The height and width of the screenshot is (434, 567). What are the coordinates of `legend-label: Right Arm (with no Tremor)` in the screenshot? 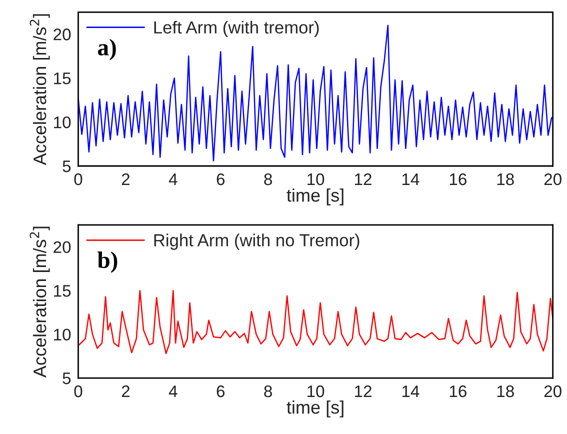 It's located at (257, 242).